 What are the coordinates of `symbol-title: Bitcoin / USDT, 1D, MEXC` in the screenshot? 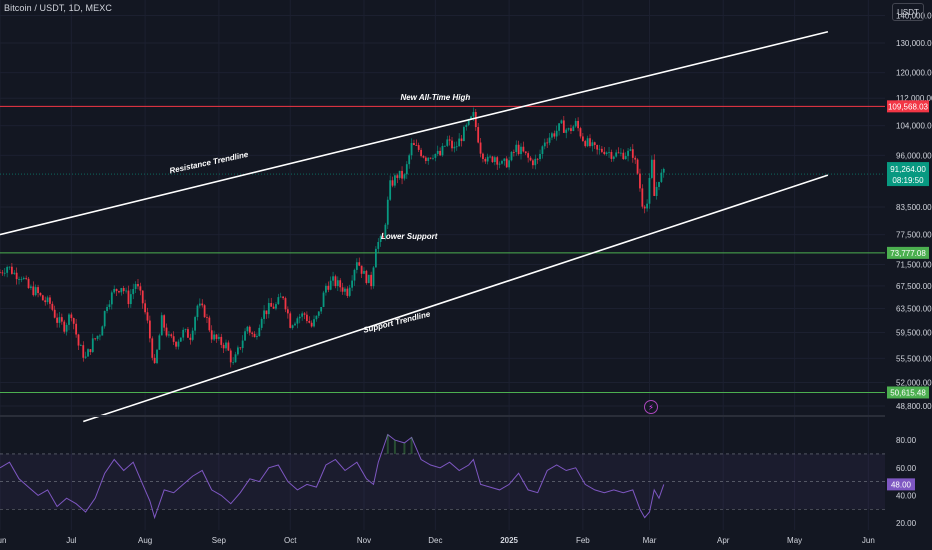 It's located at (58, 8).